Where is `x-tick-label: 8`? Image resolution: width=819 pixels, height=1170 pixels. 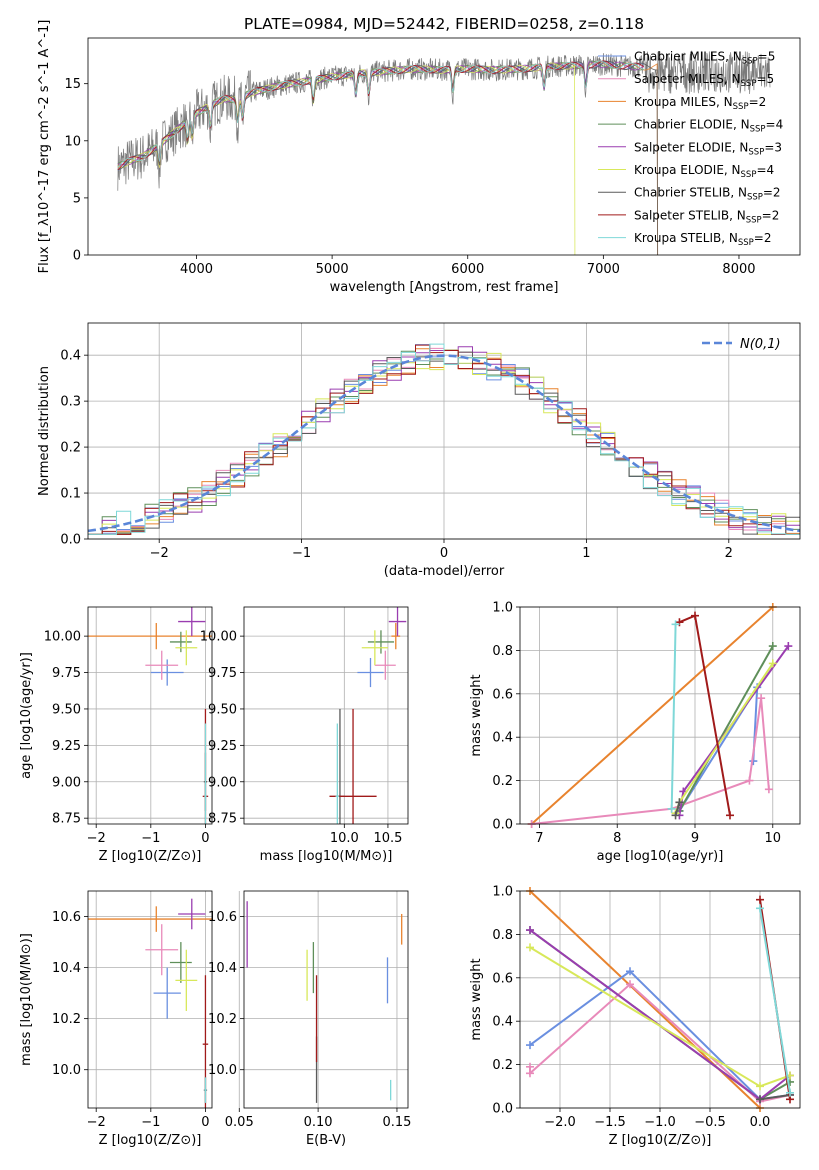
x-tick-label: 8 is located at coordinates (617, 838).